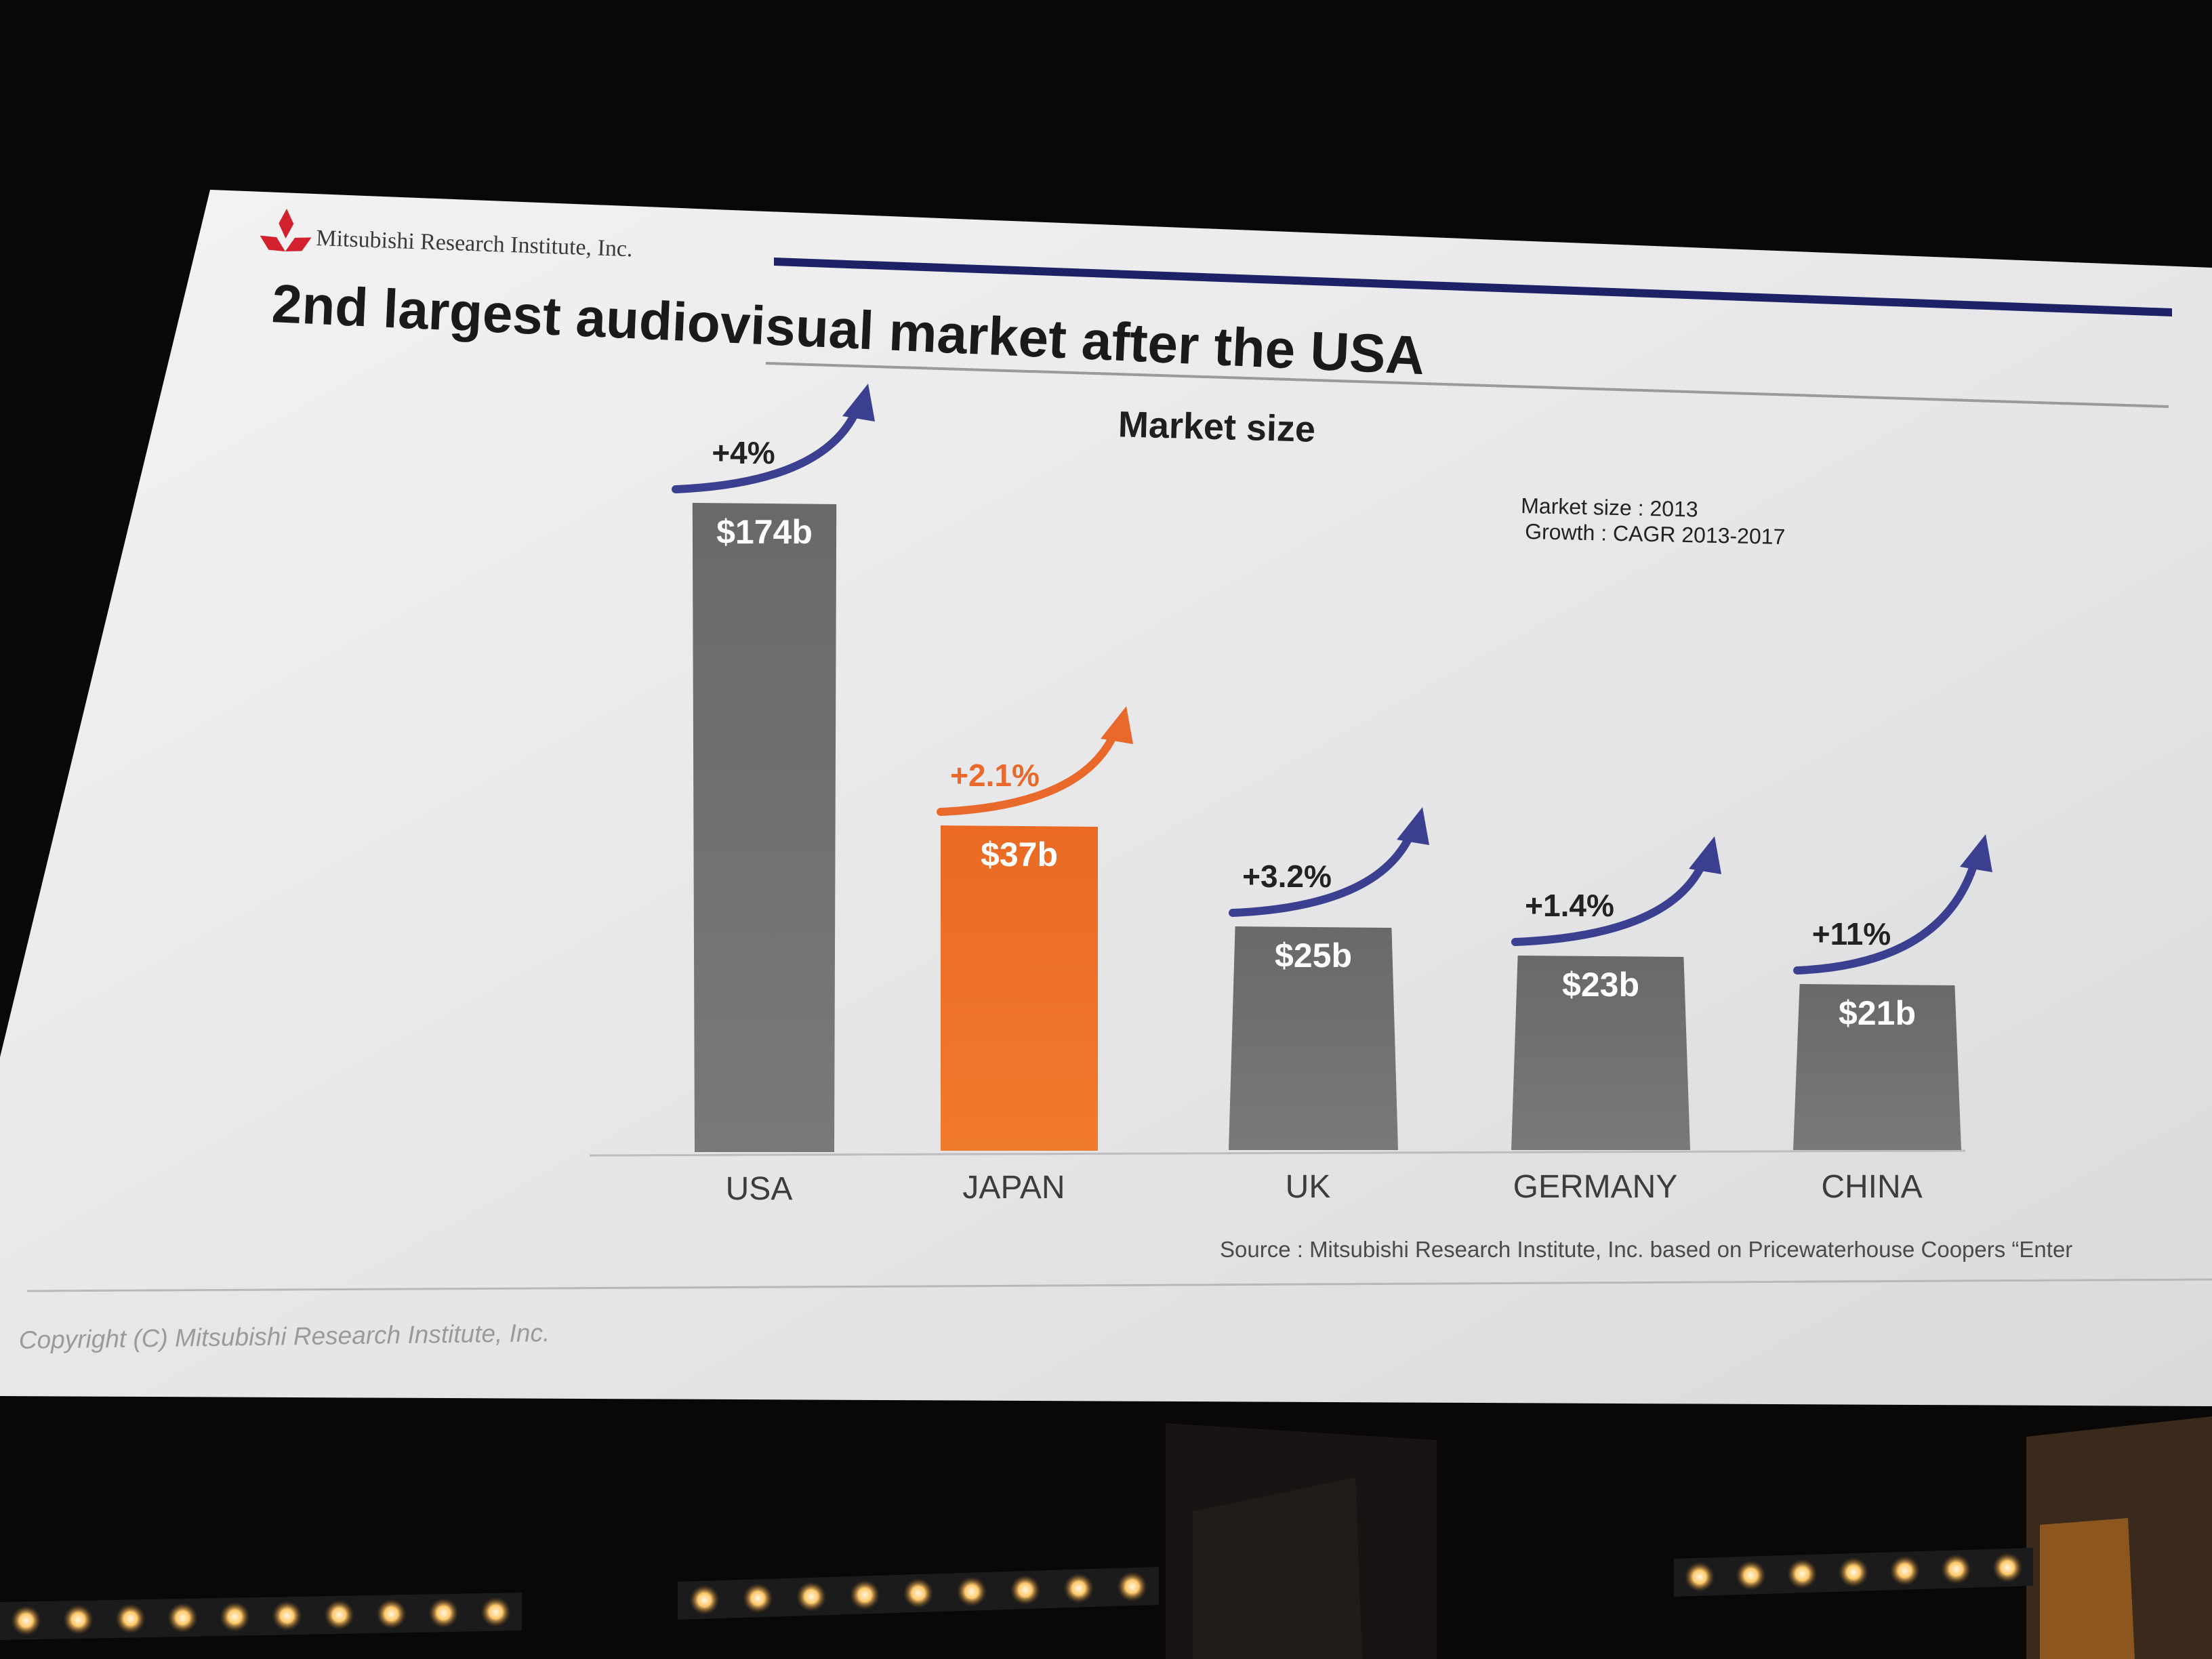 The width and height of the screenshot is (2212, 1659). I want to click on value-label-uk: $25b, so click(1313, 956).